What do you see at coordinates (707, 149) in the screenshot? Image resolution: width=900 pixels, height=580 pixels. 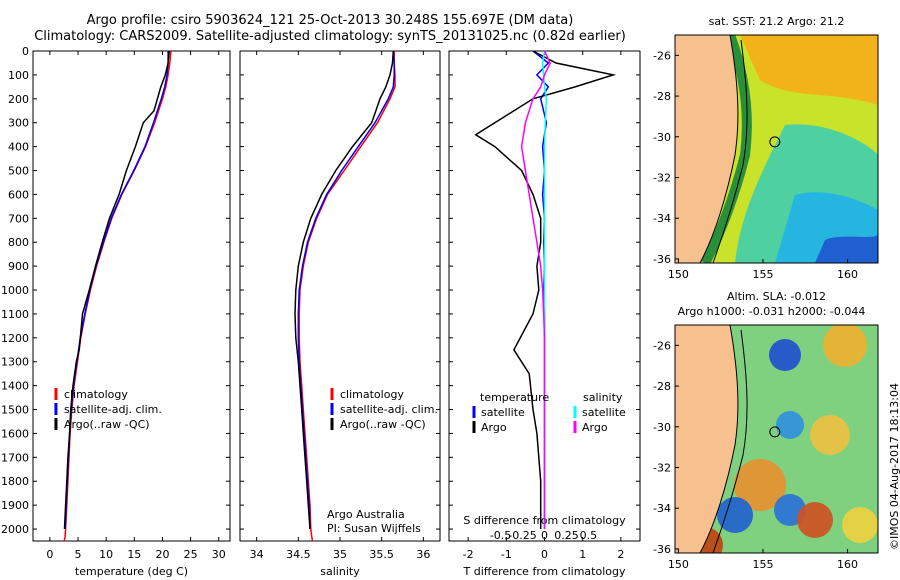 I see `map_sst-land` at bounding box center [707, 149].